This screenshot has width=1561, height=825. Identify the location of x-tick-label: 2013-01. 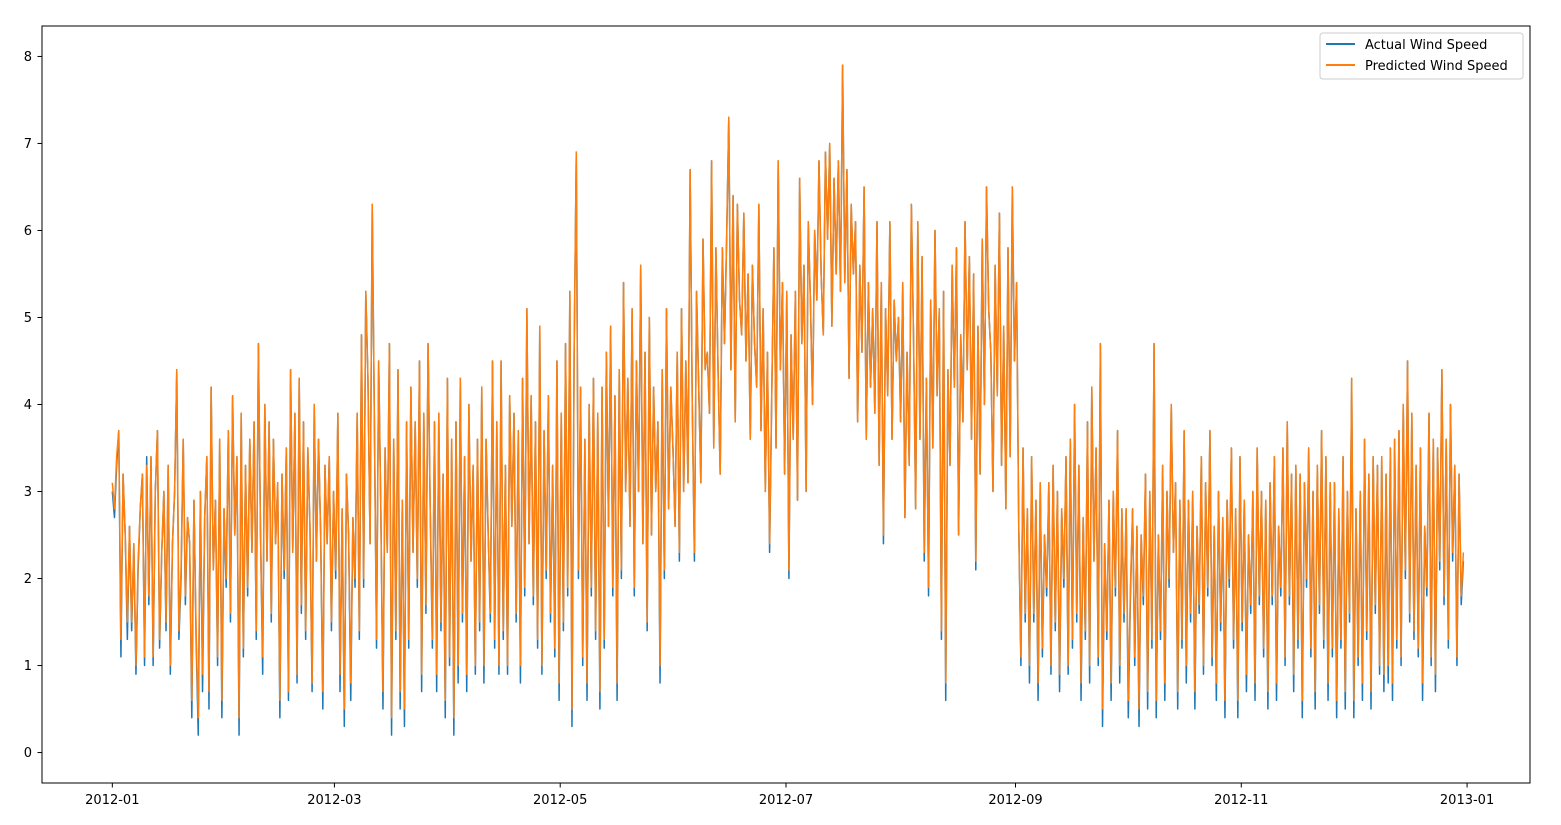
(1467, 800).